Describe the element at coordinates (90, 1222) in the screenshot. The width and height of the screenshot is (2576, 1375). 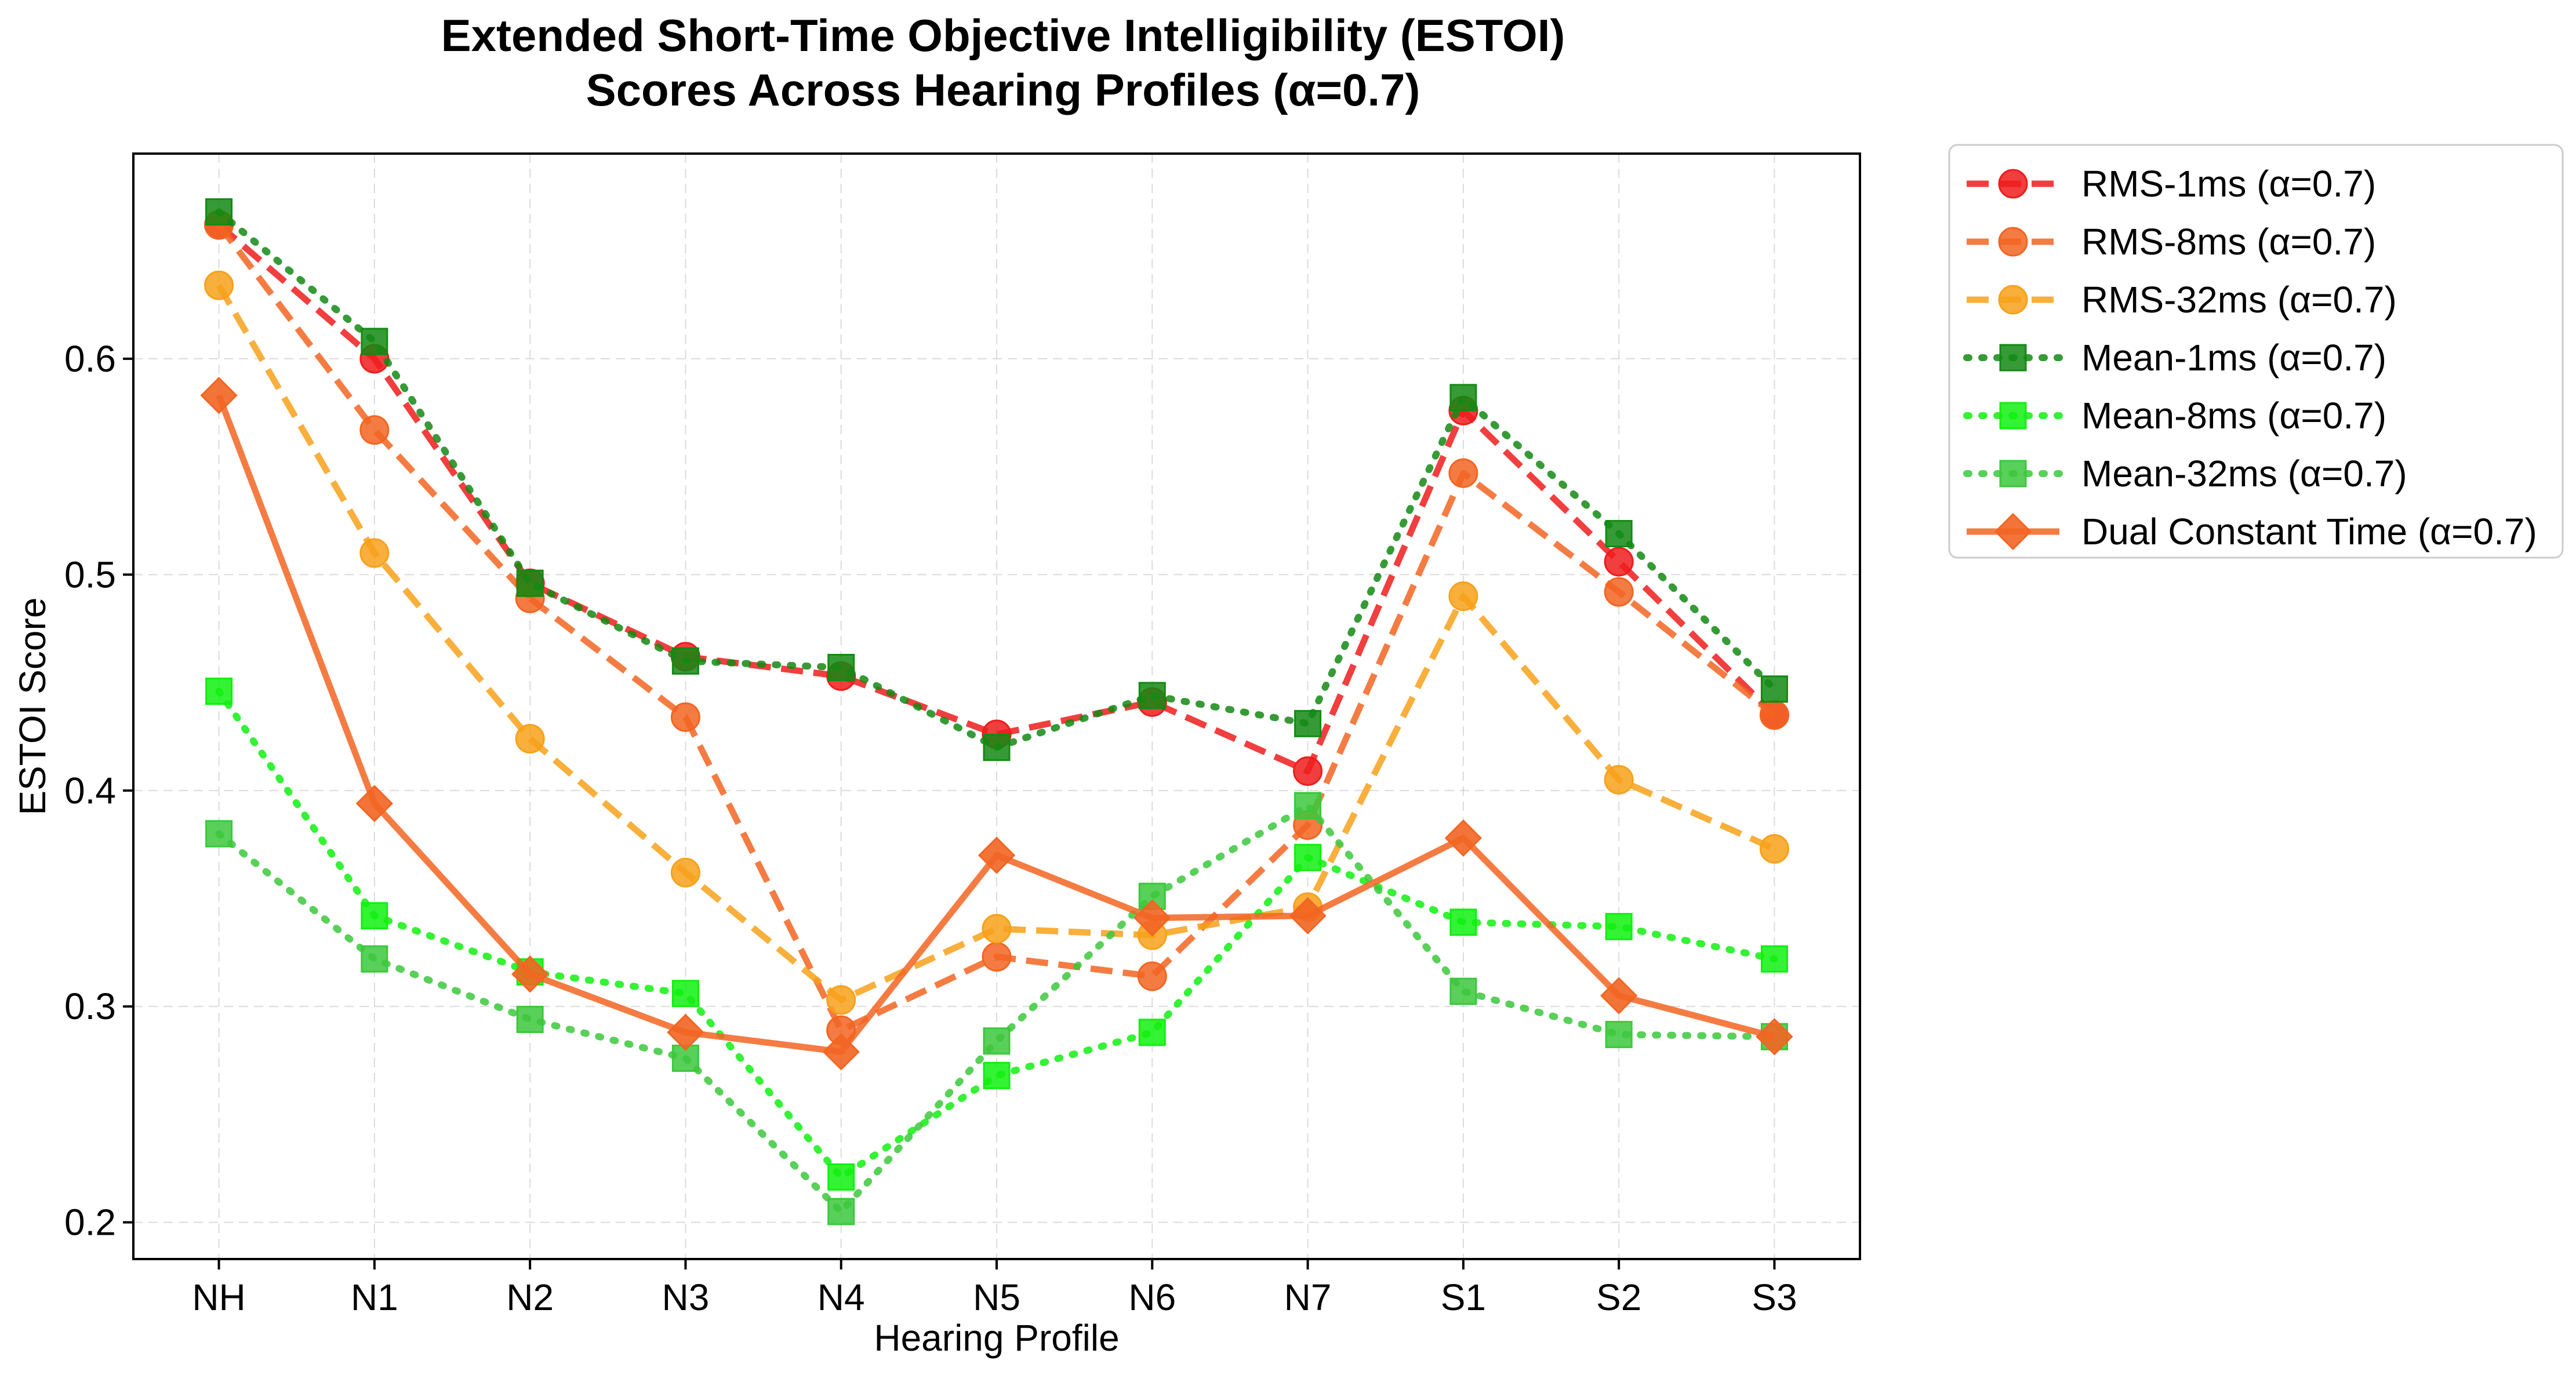
I see `y-tick-label: 0.2` at that location.